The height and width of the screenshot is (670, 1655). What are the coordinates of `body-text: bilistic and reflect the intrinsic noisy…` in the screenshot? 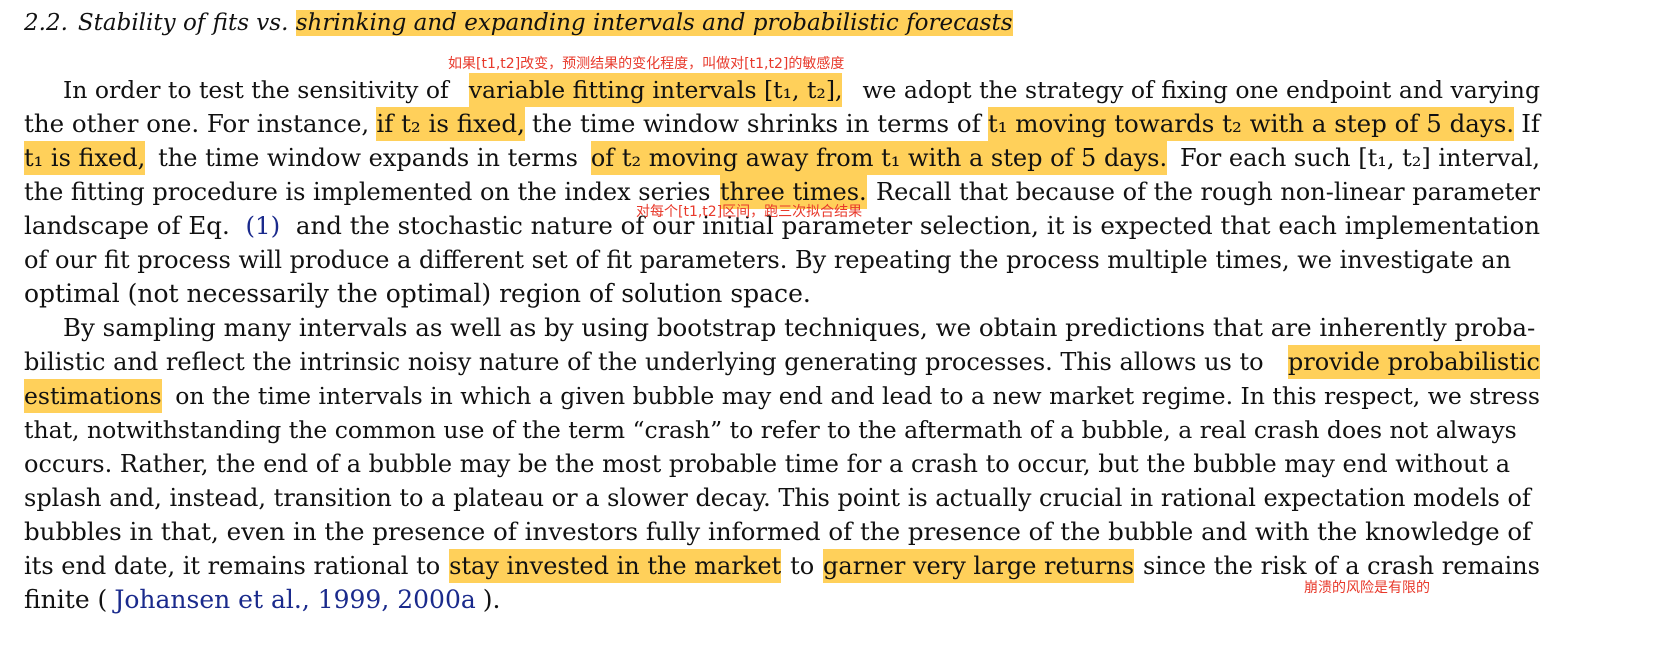 It's located at (644, 362).